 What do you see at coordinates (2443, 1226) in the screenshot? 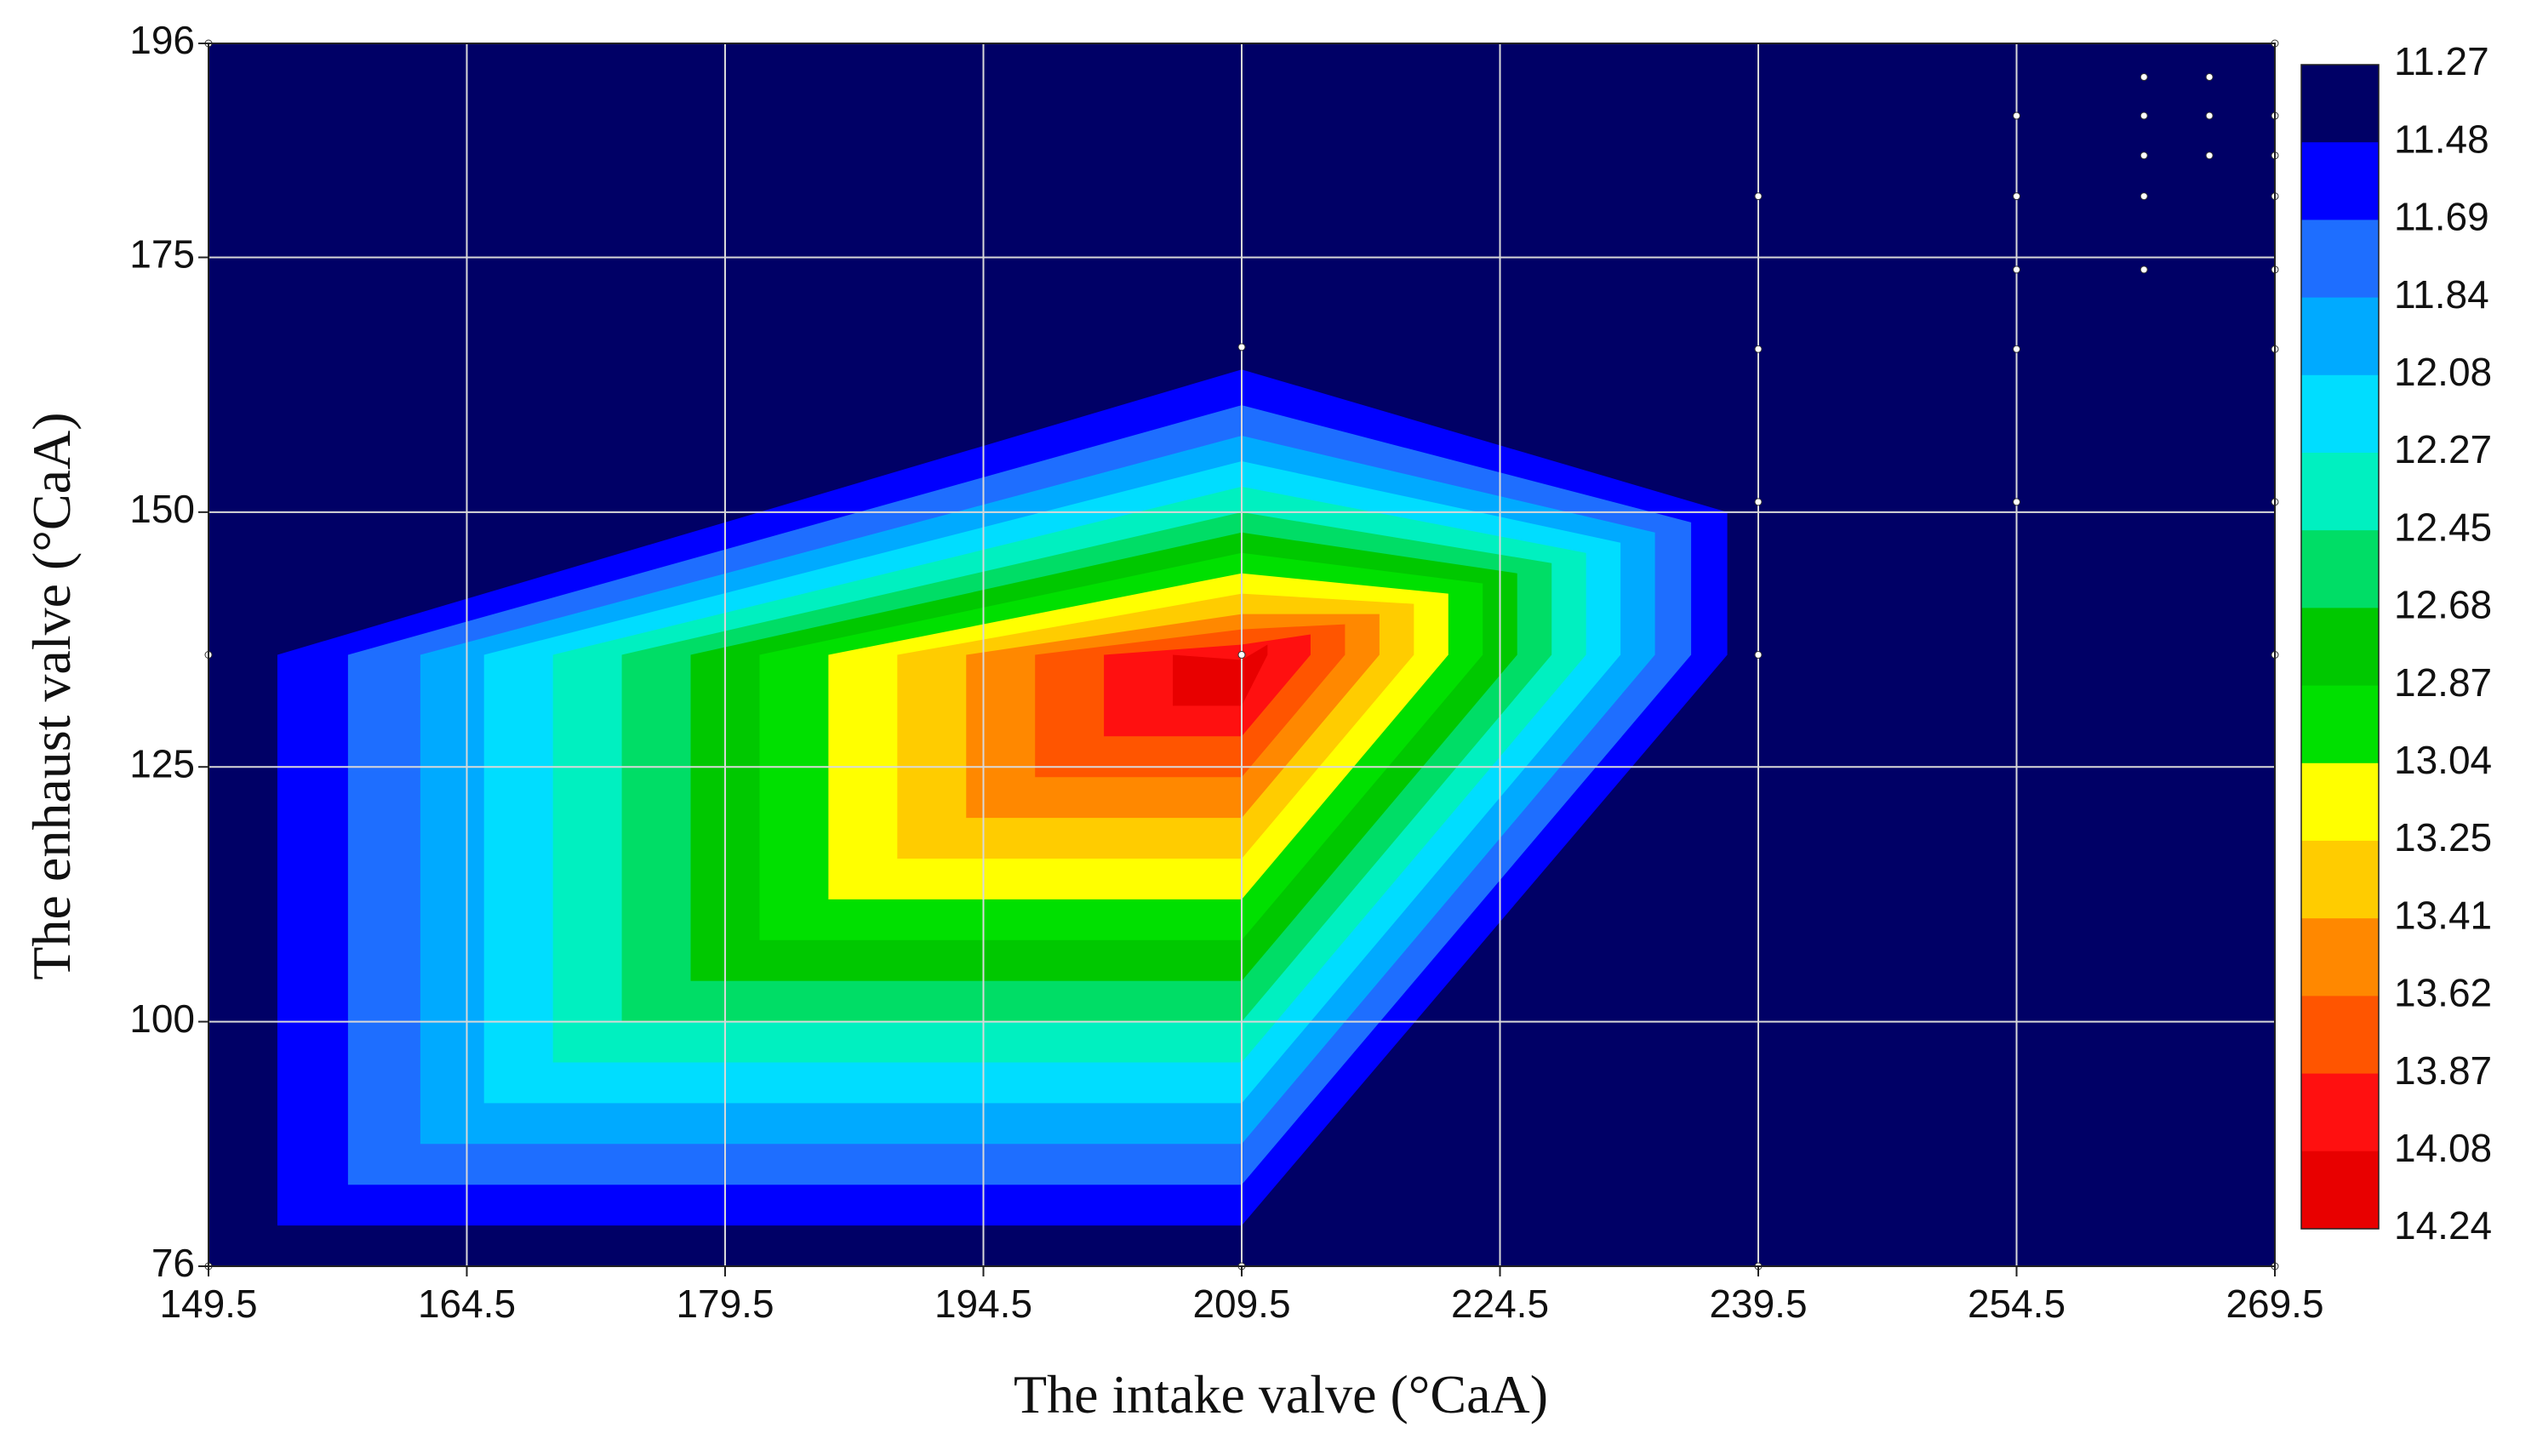
I see `colorbar-label: 14.24` at bounding box center [2443, 1226].